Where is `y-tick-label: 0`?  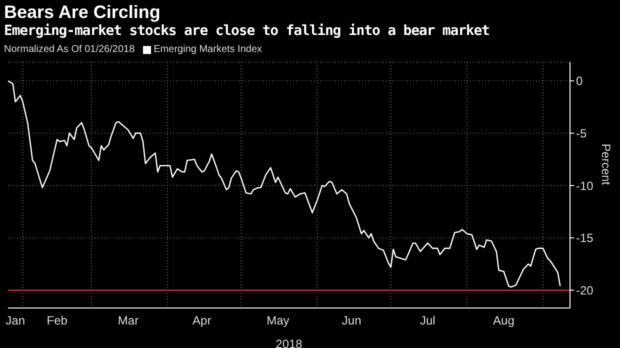 y-tick-label: 0 is located at coordinates (579, 81).